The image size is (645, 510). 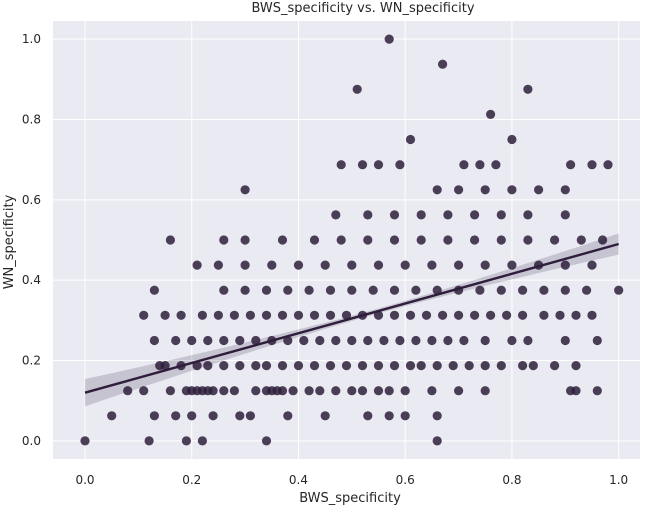 I want to click on y-axis-label: WN_specificity, so click(x=9, y=241).